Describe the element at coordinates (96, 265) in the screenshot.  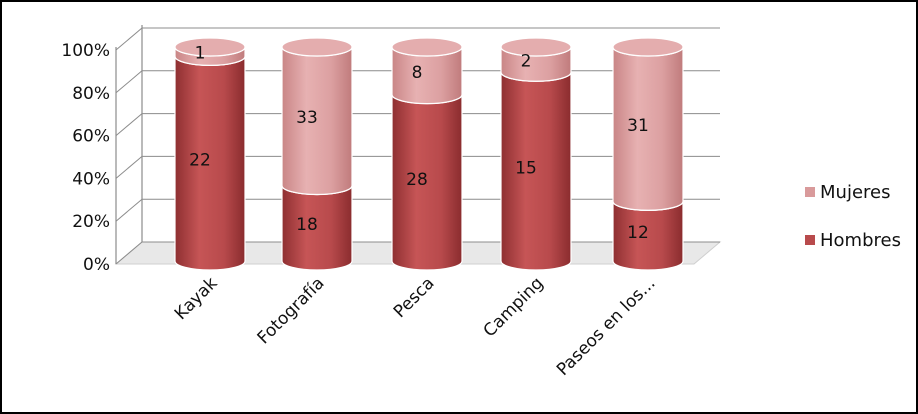
I see `y-tick-label: 0%` at that location.